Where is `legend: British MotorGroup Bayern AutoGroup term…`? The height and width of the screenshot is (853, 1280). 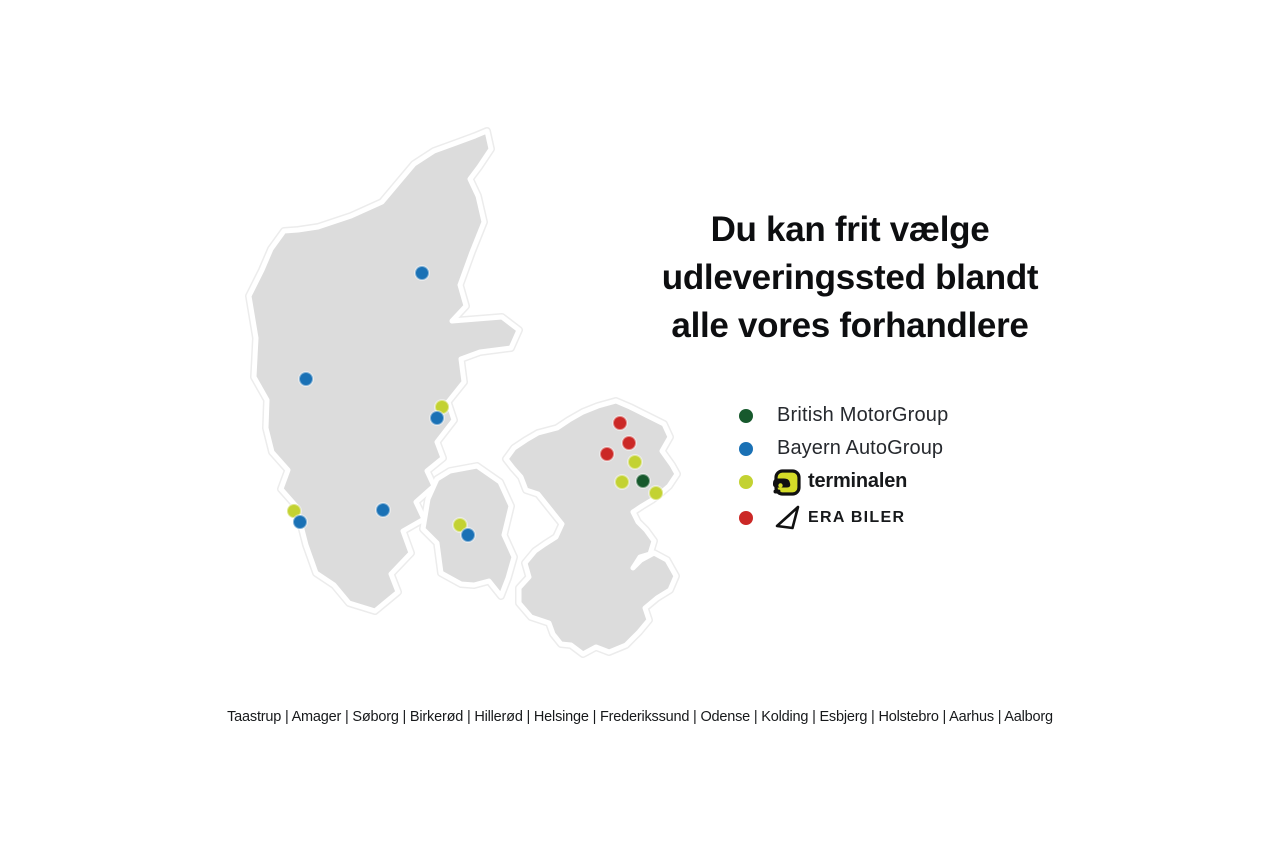
legend: British MotorGroup Bayern AutoGroup term… is located at coordinates (843, 466).